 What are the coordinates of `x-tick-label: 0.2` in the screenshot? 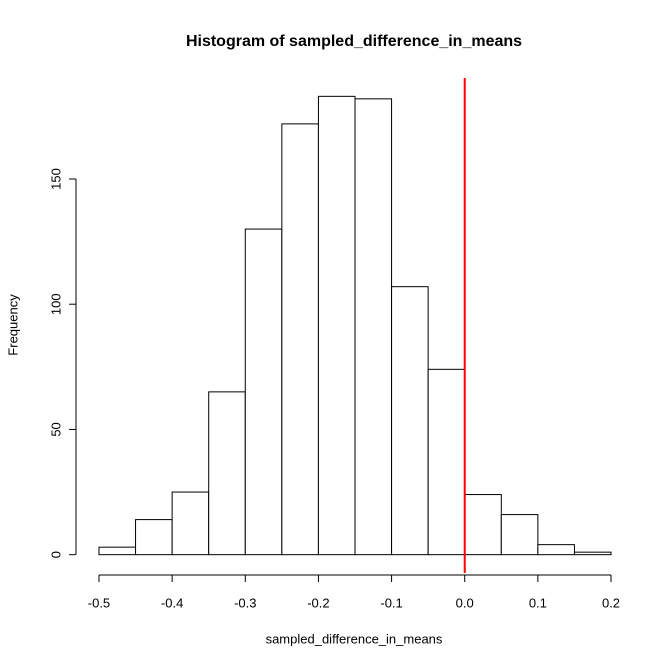 It's located at (611, 602).